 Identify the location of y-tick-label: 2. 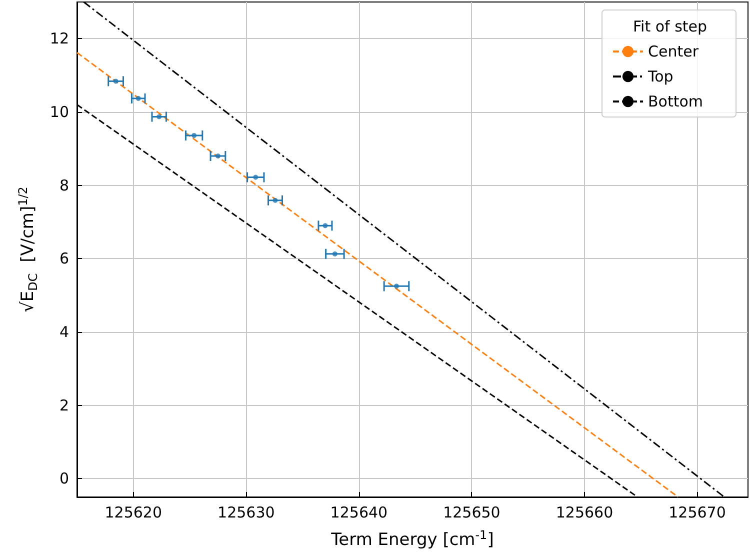
(64, 405).